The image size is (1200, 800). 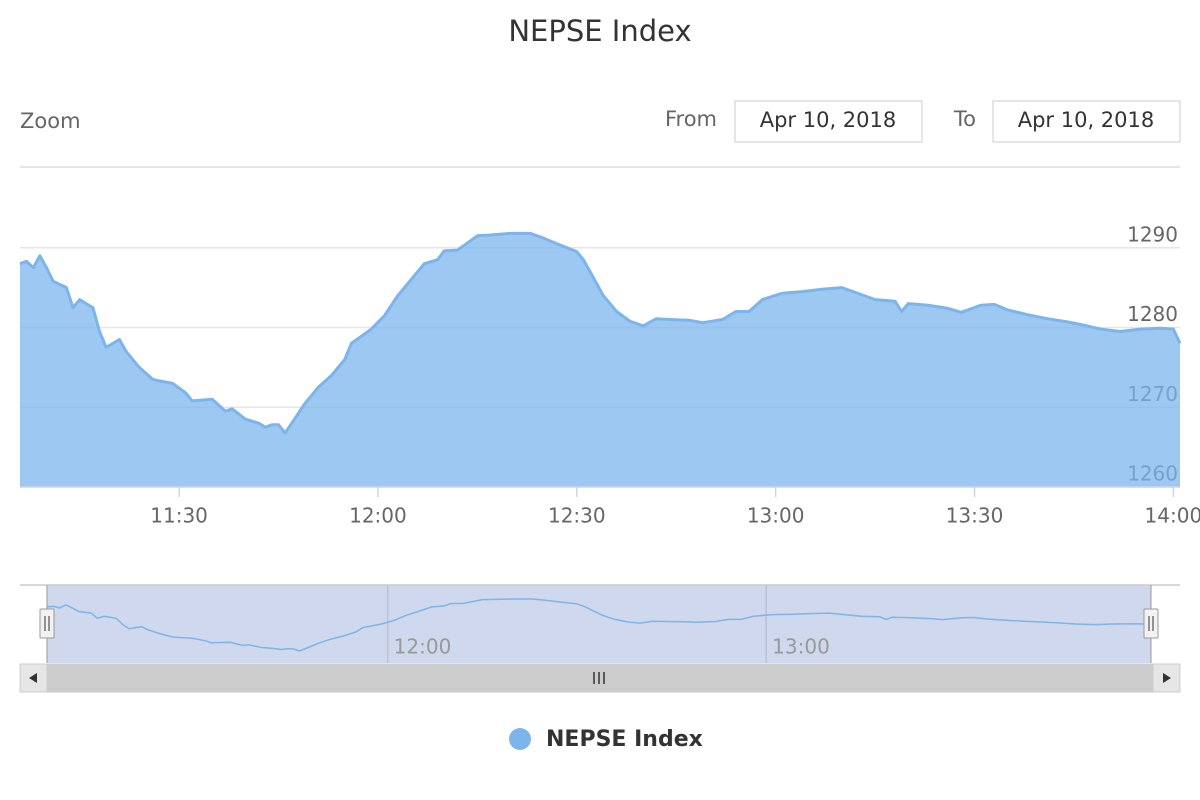 I want to click on x-tick-label: 13:00, so click(x=776, y=516).